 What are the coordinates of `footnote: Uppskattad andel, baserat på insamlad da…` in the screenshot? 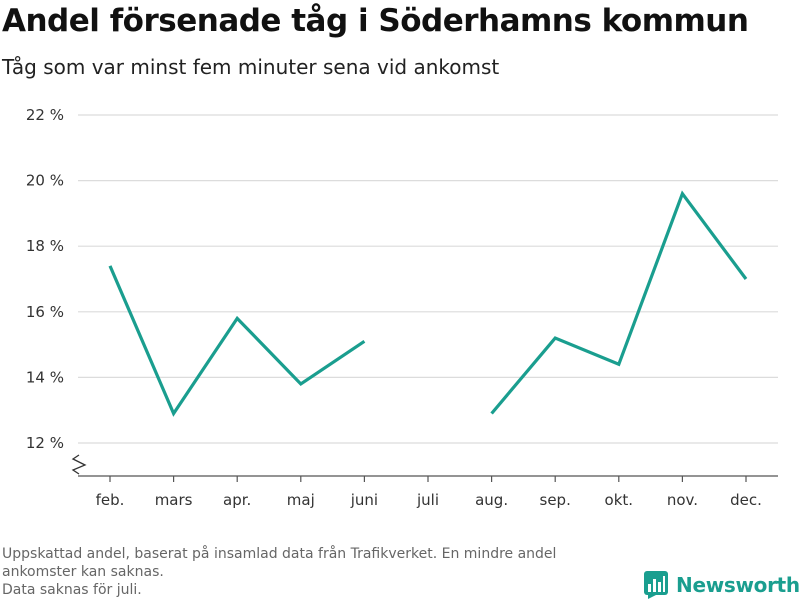 It's located at (322, 572).